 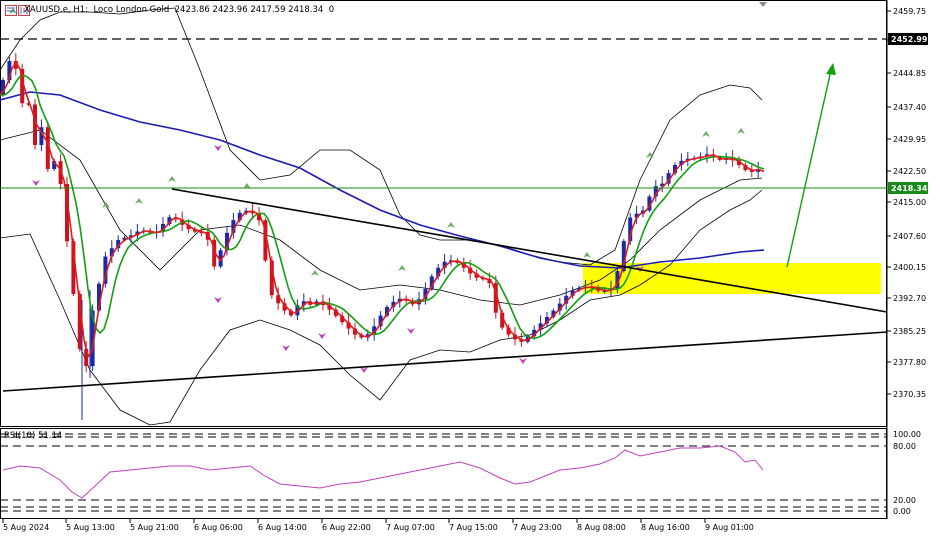 What do you see at coordinates (909, 202) in the screenshot?
I see `price-tick-label: 2415.00` at bounding box center [909, 202].